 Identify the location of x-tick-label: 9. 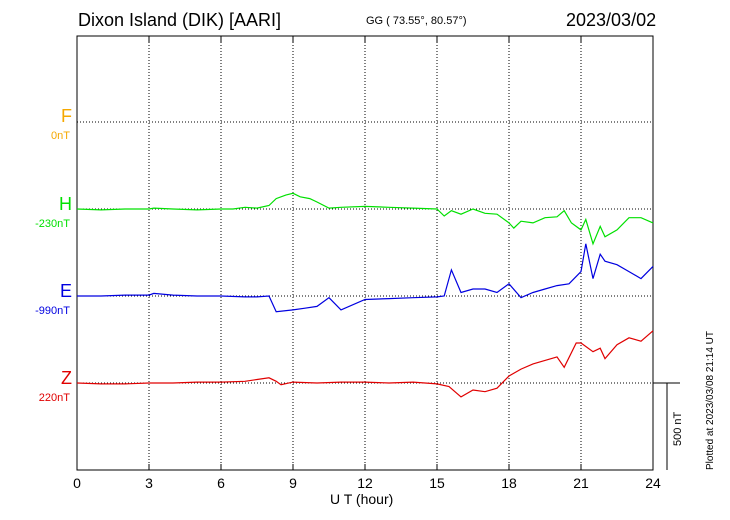
(293, 483).